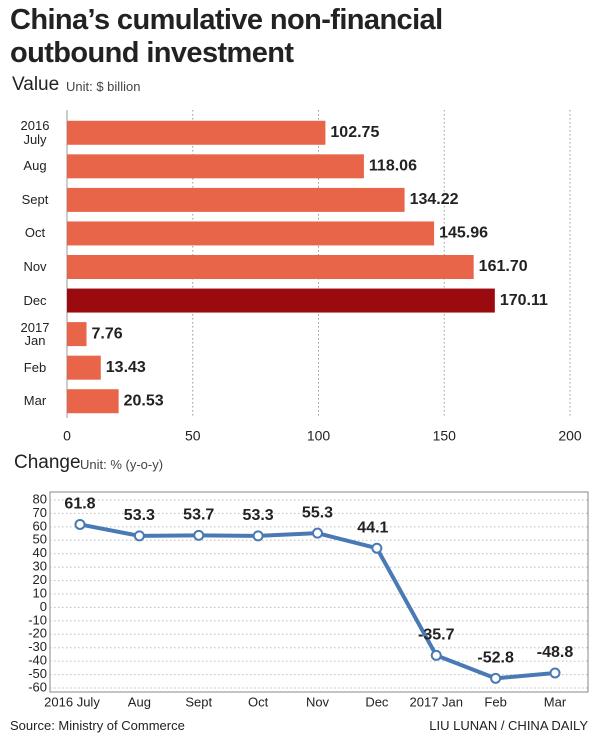  I want to click on x-tick-label: 100, so click(319, 436).